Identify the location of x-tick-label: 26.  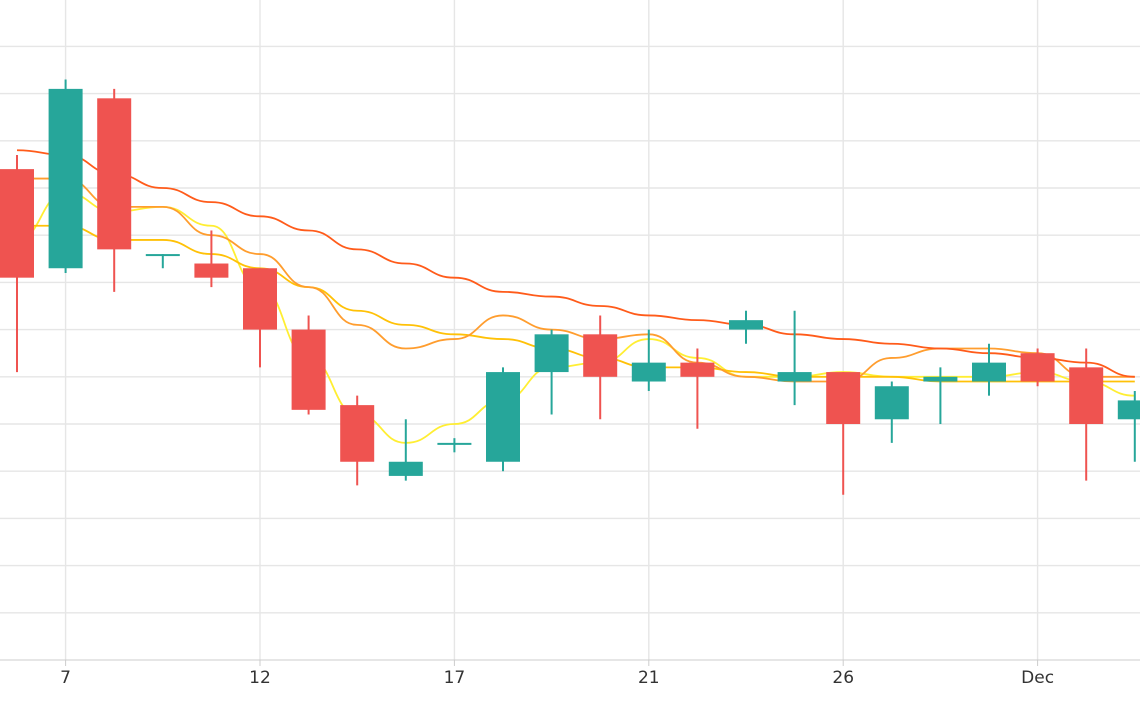
(843, 678).